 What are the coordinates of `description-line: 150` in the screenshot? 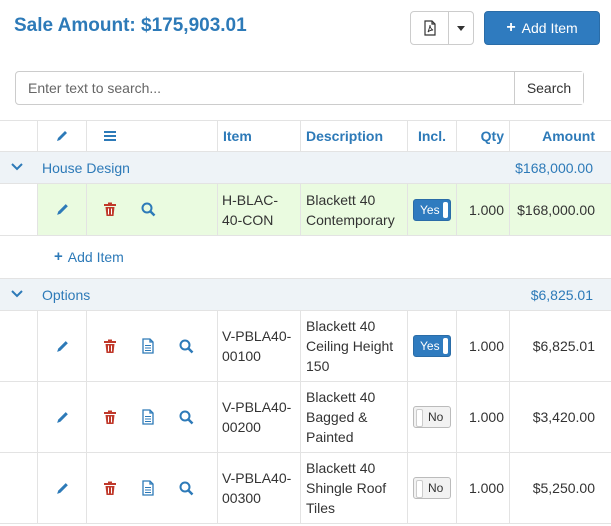 It's located at (318, 366).